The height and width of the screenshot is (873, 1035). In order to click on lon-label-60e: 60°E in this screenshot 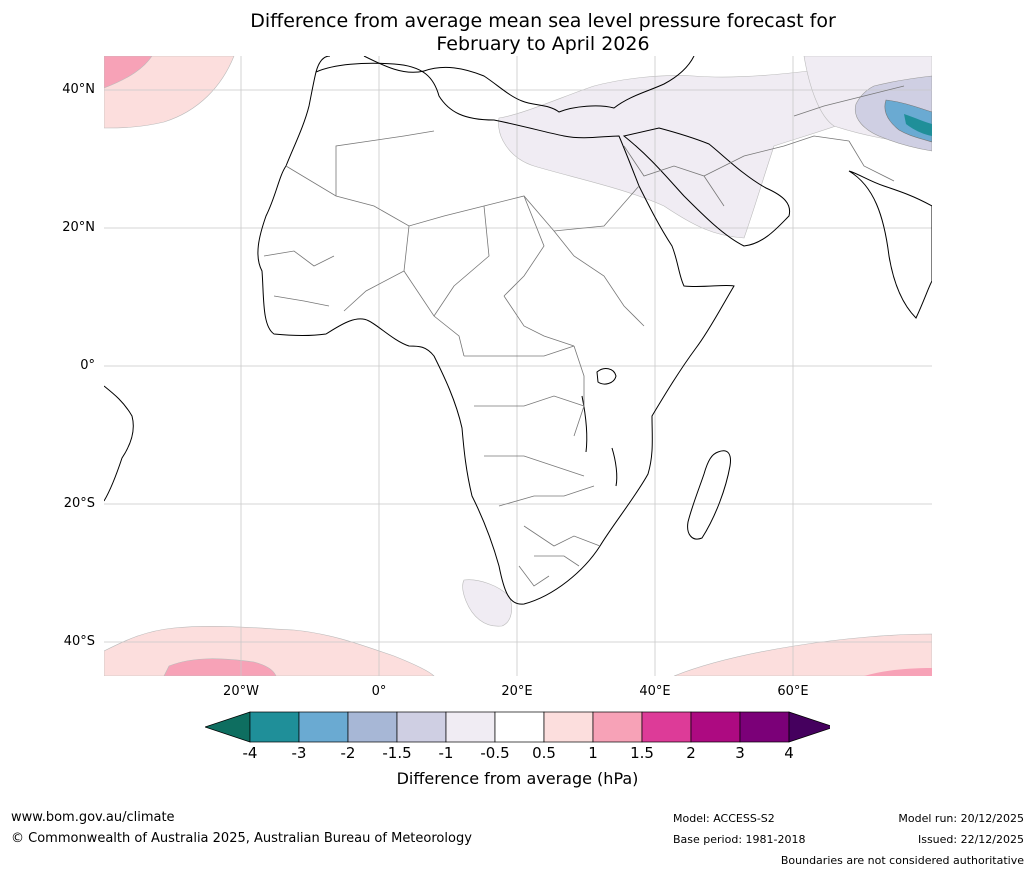, I will do `click(793, 691)`.